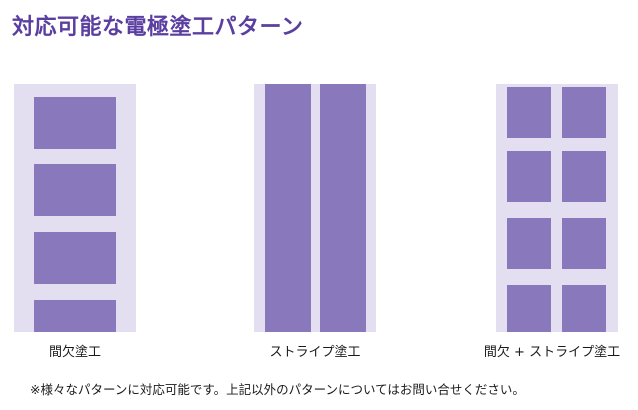  What do you see at coordinates (557, 208) in the screenshot?
I see `intermittent-stripe-pattern-diagram` at bounding box center [557, 208].